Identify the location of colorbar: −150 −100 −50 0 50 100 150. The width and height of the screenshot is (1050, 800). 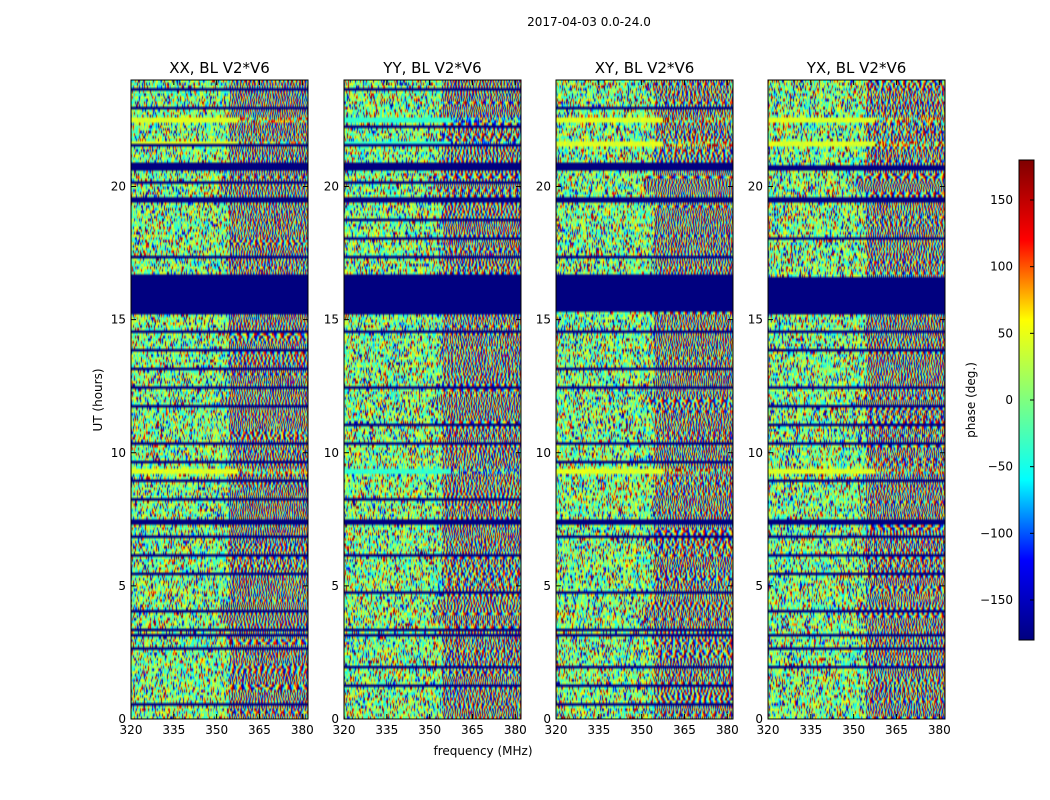
(1007, 400).